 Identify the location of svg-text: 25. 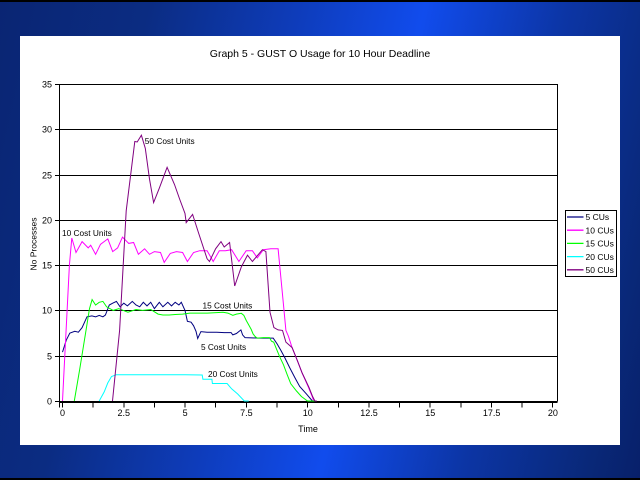
(47, 176).